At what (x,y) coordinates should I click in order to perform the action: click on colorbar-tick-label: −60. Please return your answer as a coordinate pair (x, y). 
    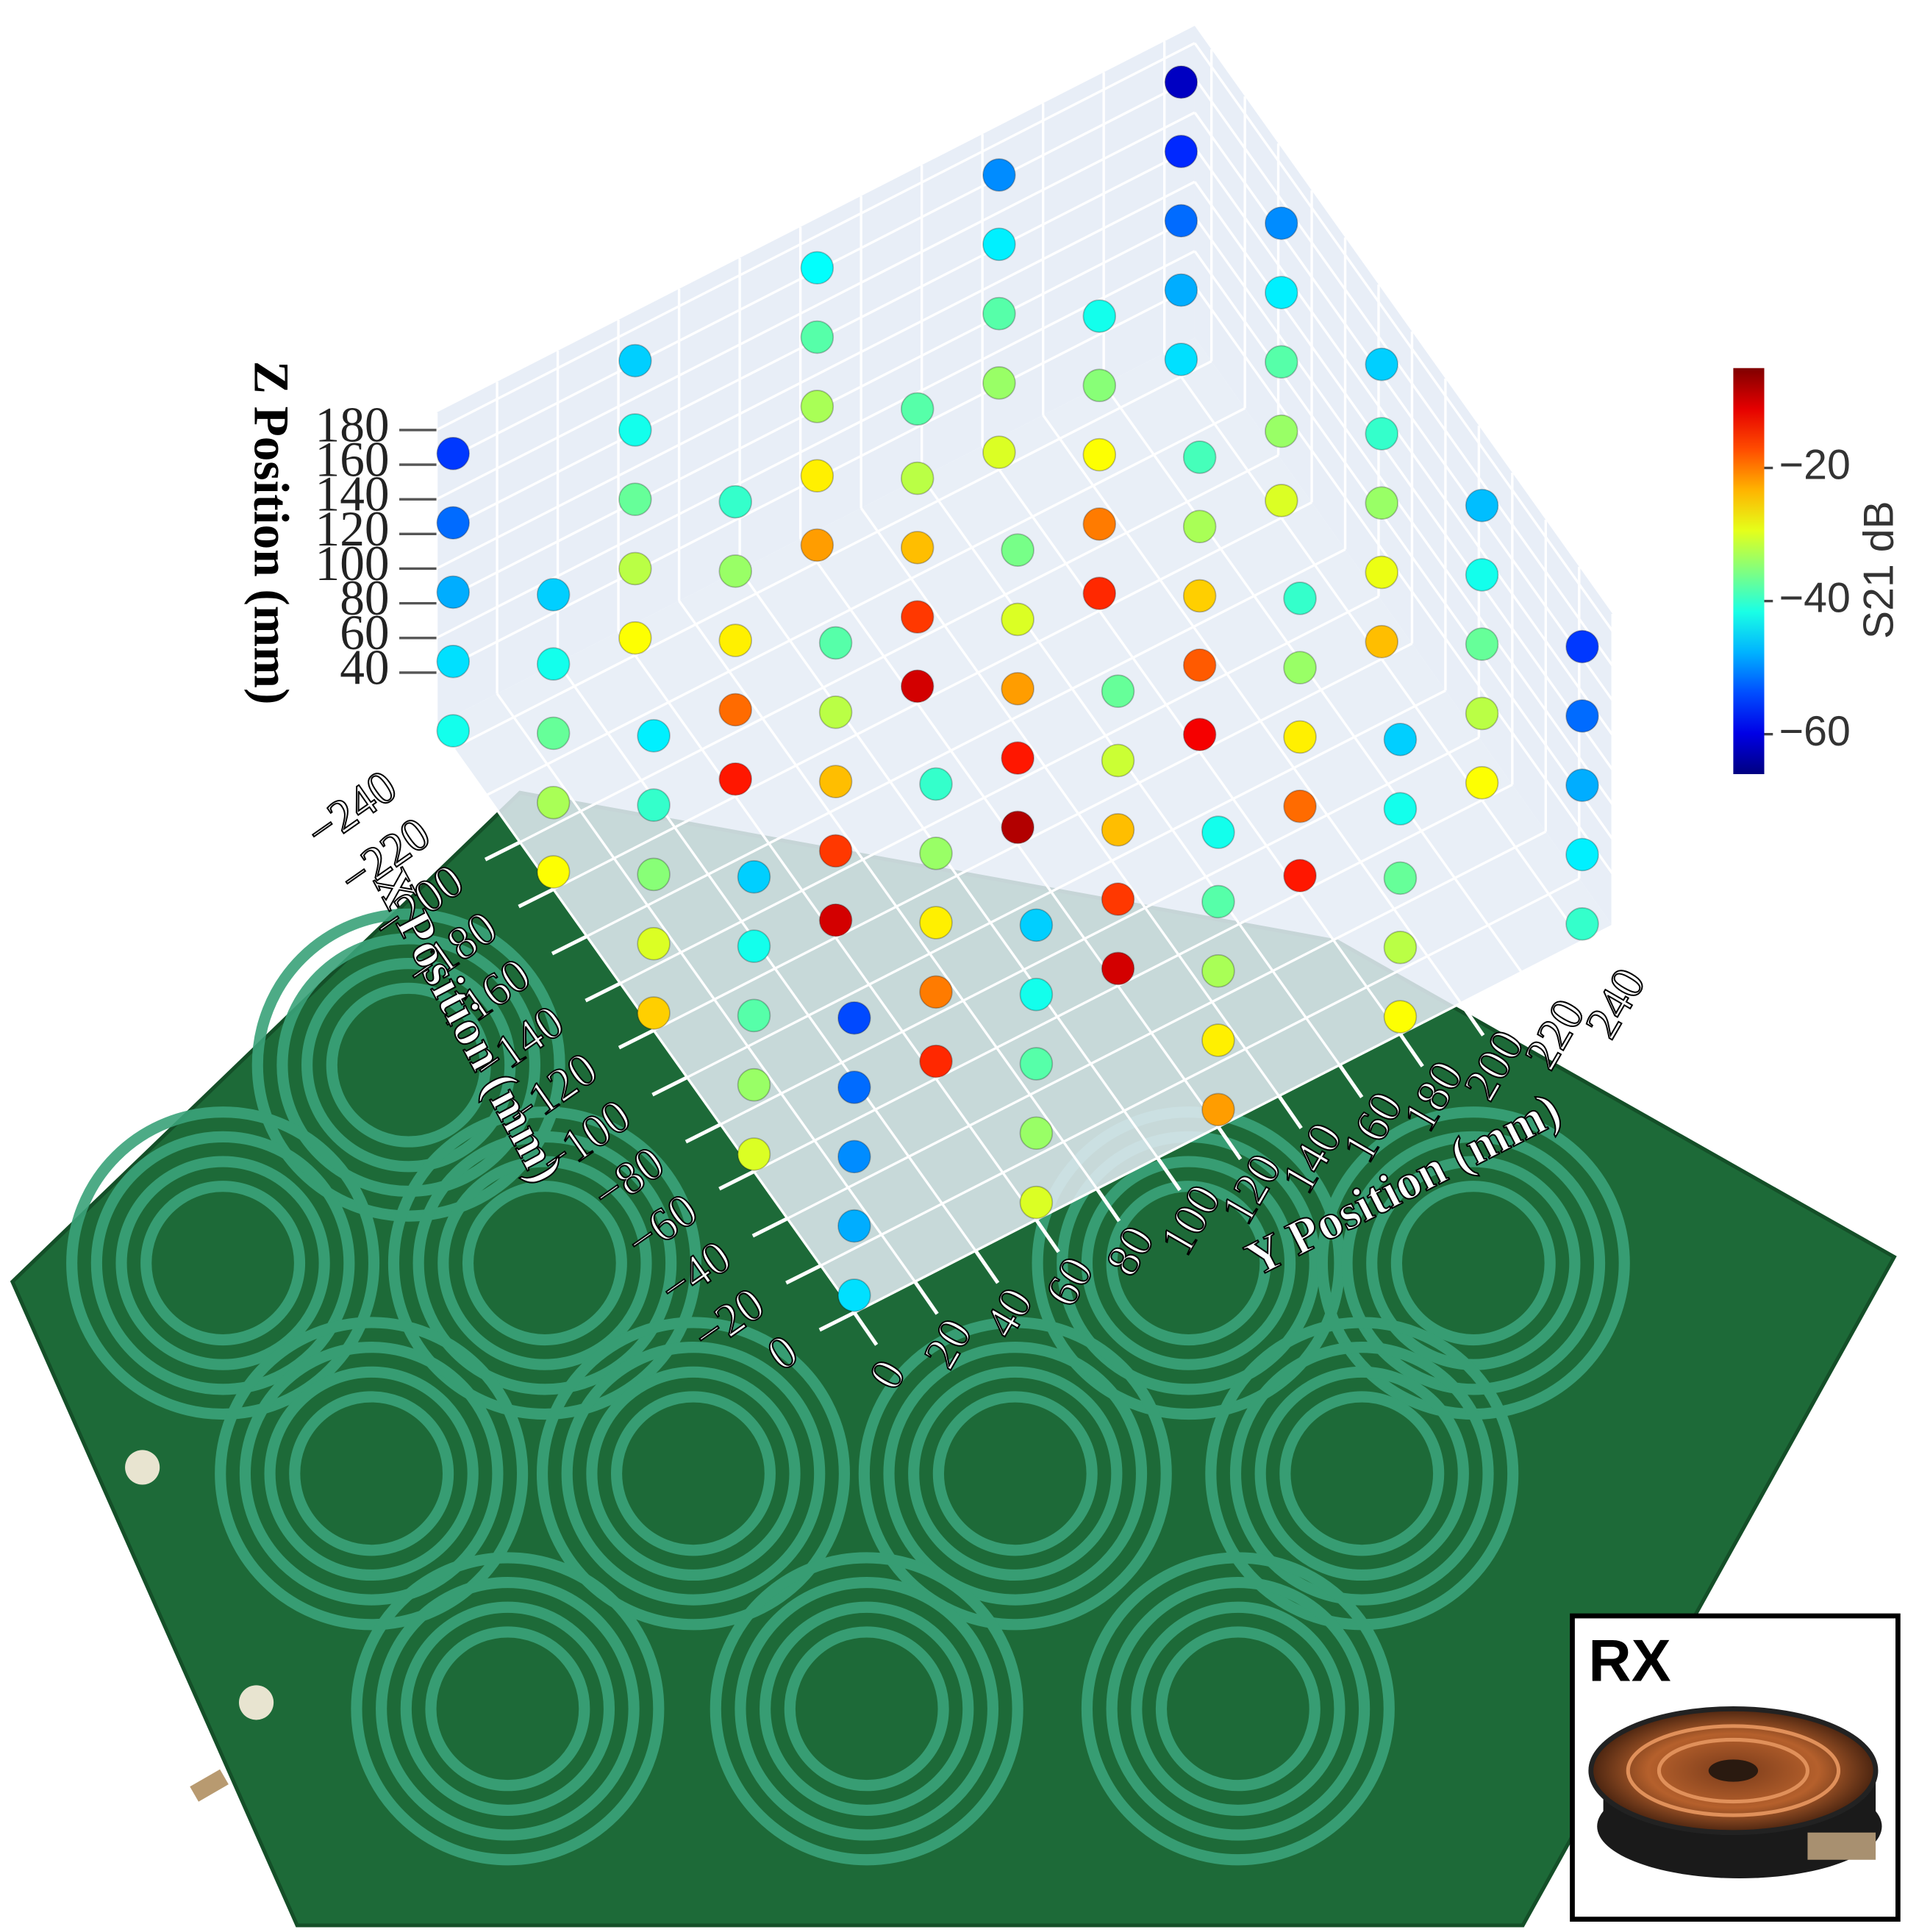
    Looking at the image, I should click on (1815, 731).